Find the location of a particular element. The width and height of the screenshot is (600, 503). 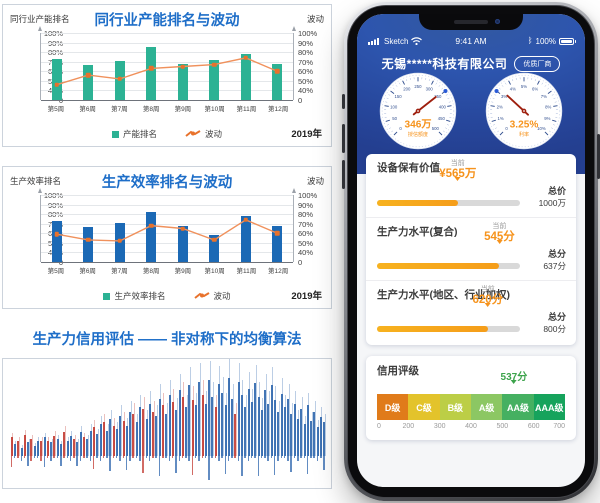

rating-segment: C级 is located at coordinates (424, 407).